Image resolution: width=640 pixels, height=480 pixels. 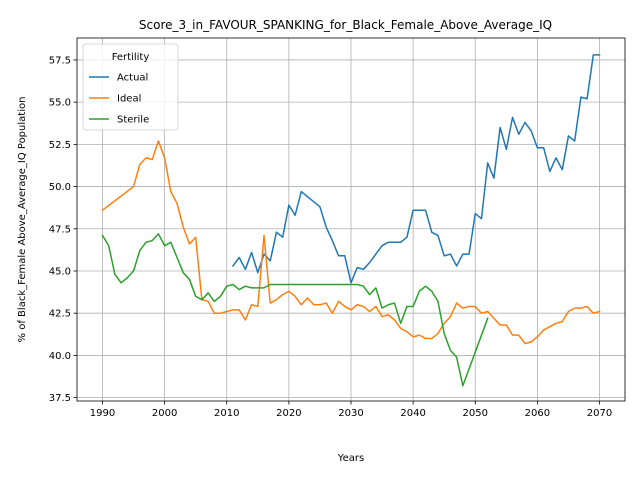 What do you see at coordinates (102, 413) in the screenshot?
I see `x-tick-label: 1990` at bounding box center [102, 413].